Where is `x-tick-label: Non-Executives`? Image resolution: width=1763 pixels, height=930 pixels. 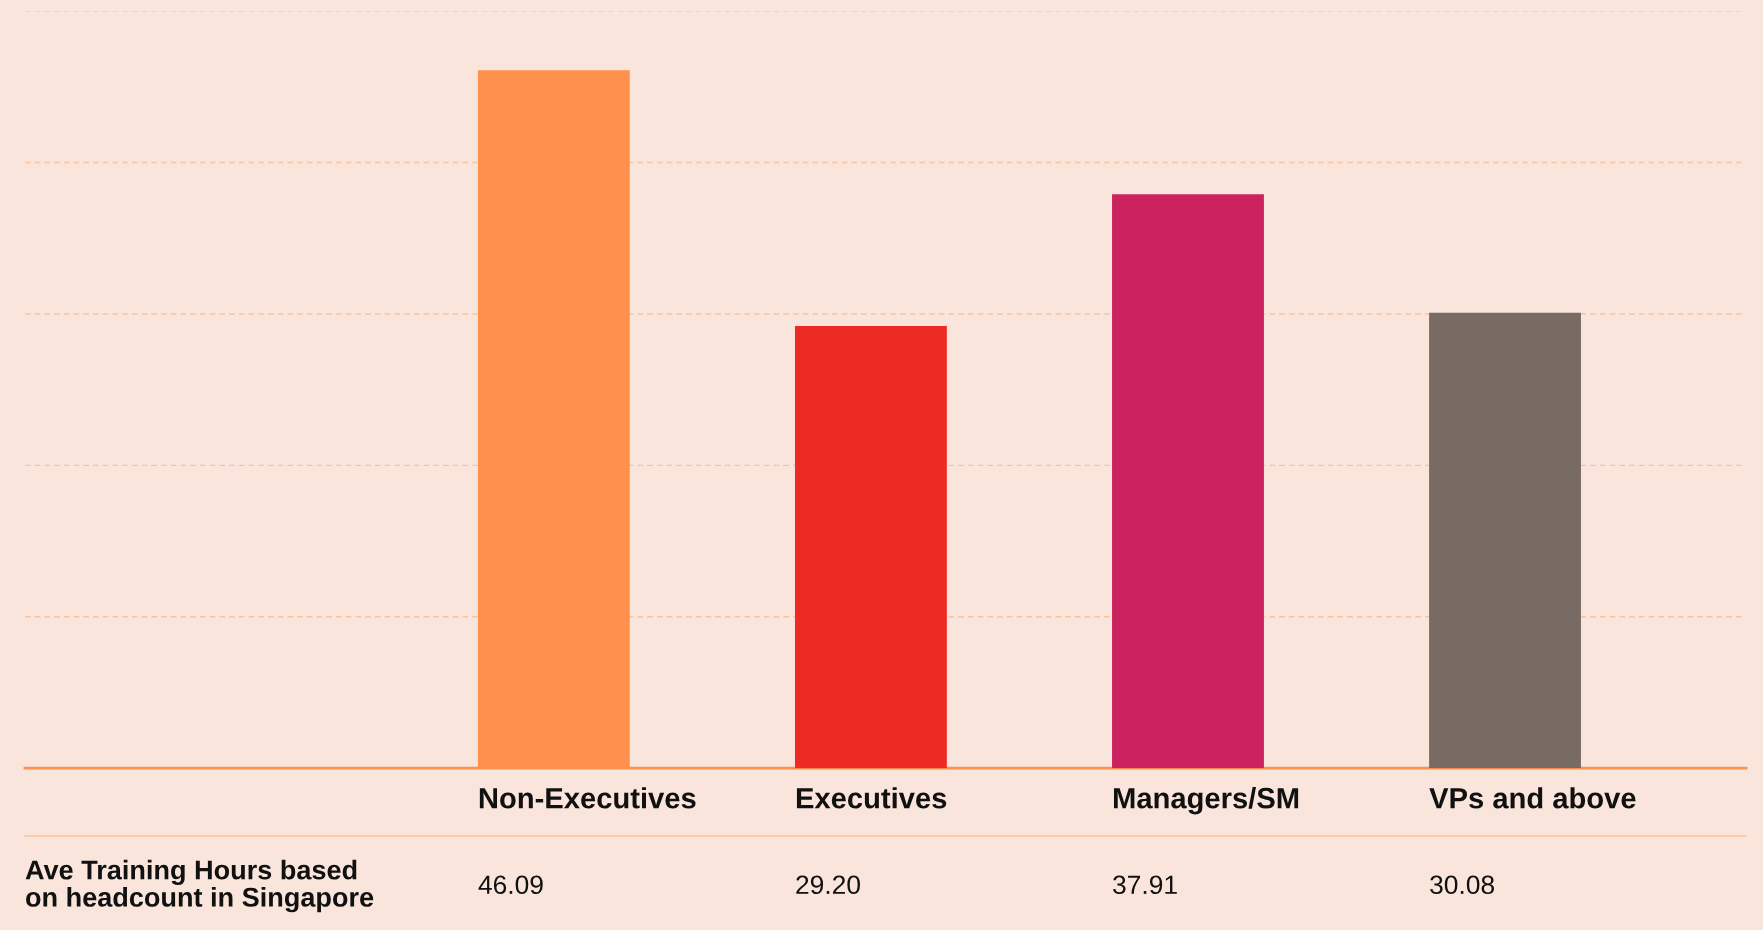
x-tick-label: Non-Executives is located at coordinates (587, 798).